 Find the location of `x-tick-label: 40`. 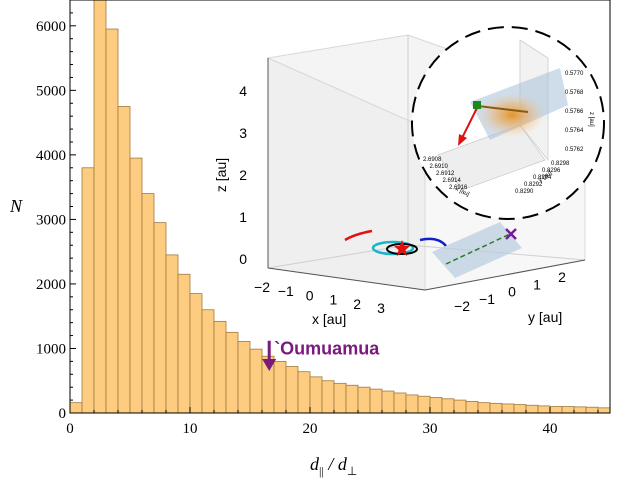

x-tick-label: 40 is located at coordinates (550, 429).